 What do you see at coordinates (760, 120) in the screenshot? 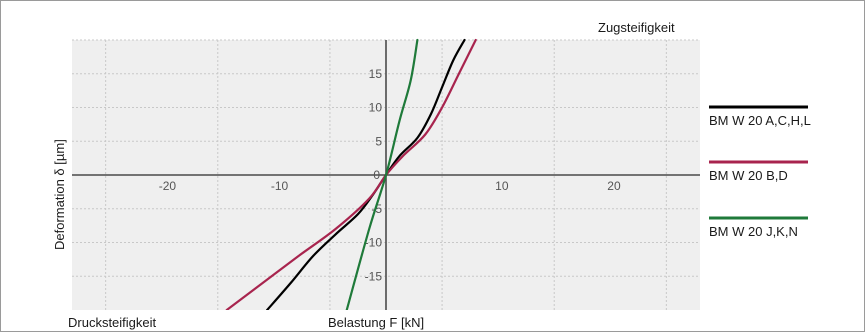
I see `legend-label-1: BM W 20 A,C,H,L` at bounding box center [760, 120].